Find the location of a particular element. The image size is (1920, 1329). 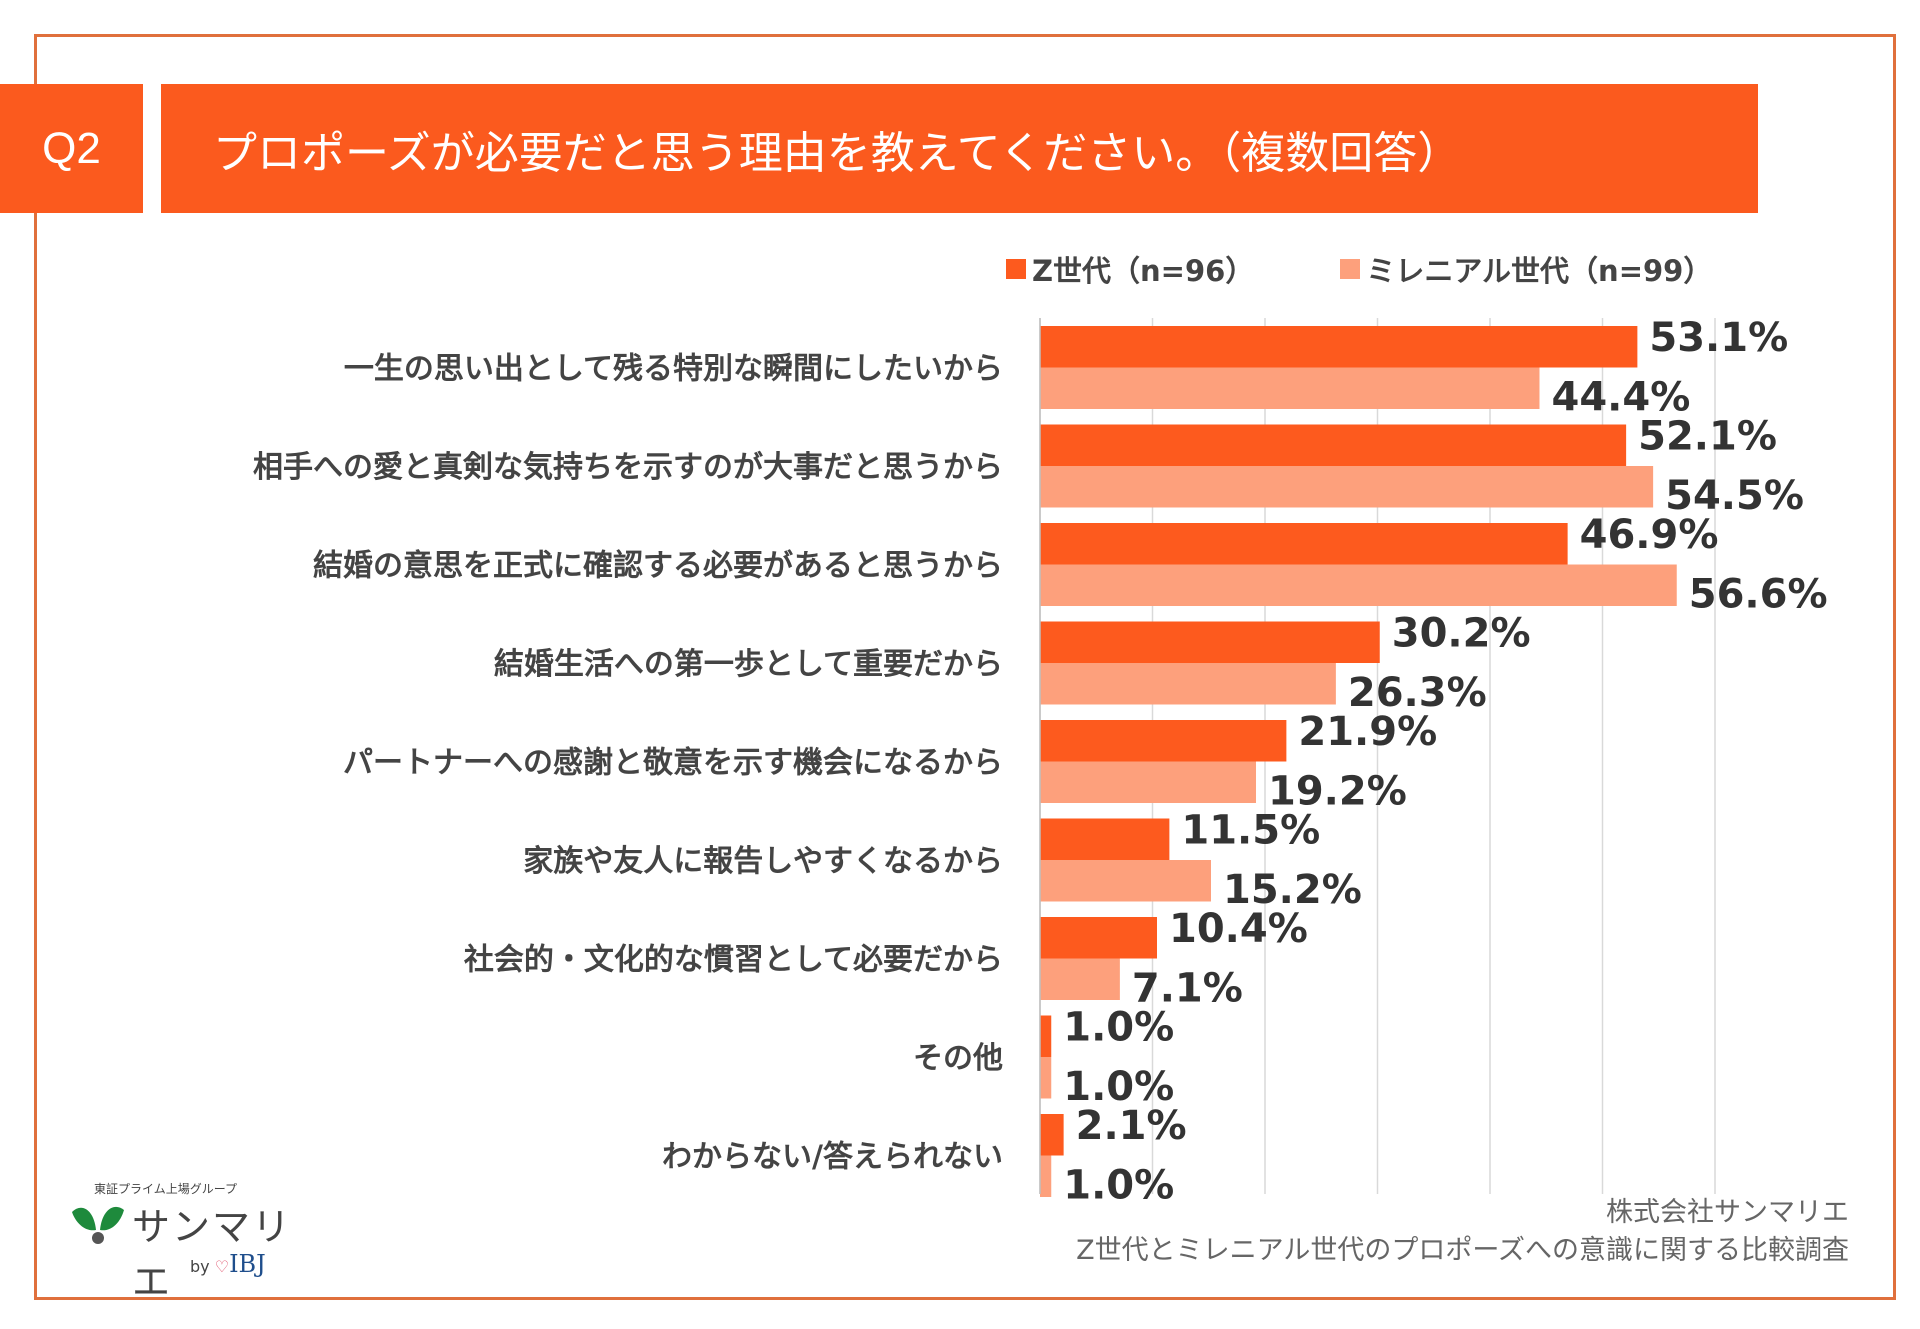

legend-label-z: Z世代（n=96） is located at coordinates (1143, 271).